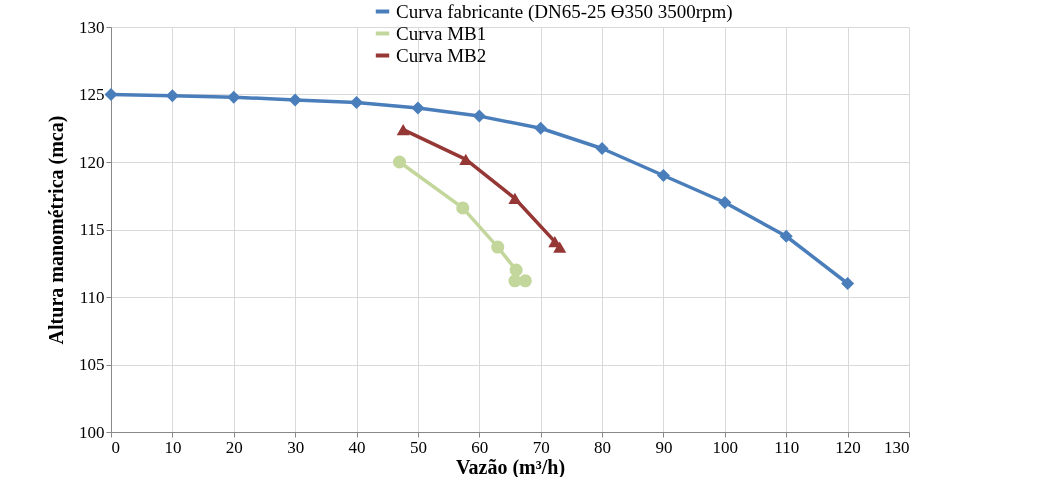  What do you see at coordinates (173, 447) in the screenshot?
I see `x-tick-label: 10` at bounding box center [173, 447].